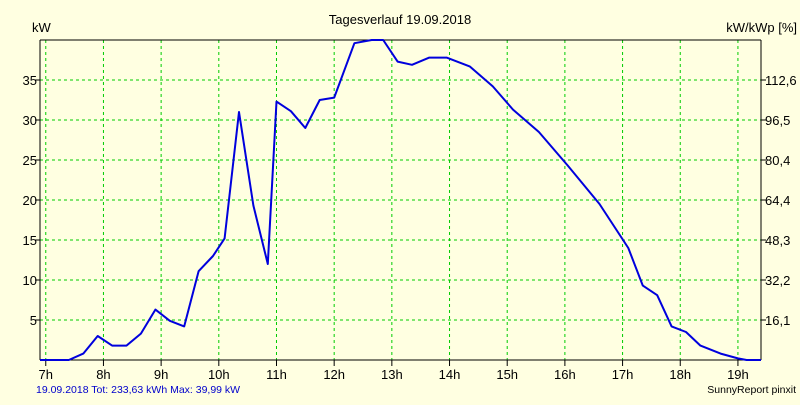  What do you see at coordinates (103, 374) in the screenshot?
I see `x-tick-label: 8h` at bounding box center [103, 374].